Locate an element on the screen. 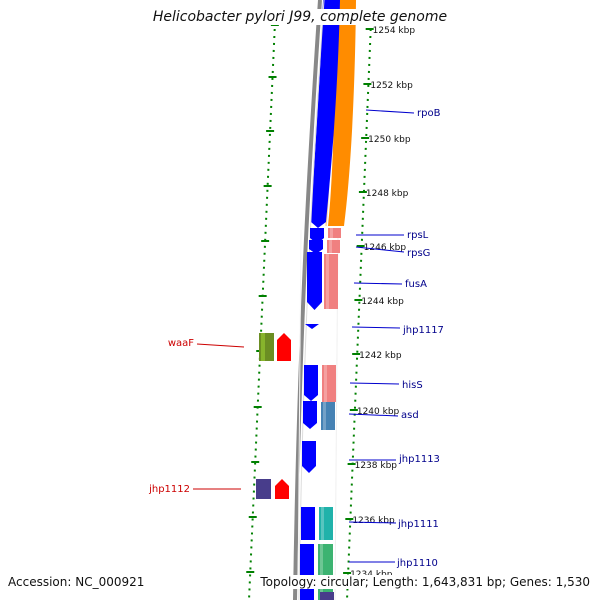 Image resolution: width=600 pixels, height=600 pixels. feature-rail-left is located at coordinates (299, 414).